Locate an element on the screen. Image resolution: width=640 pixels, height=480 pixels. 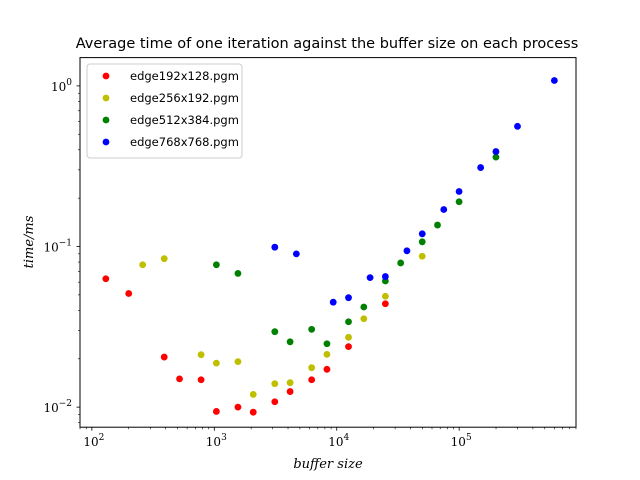
legend-label: edge512x384.pgm is located at coordinates (184, 120).